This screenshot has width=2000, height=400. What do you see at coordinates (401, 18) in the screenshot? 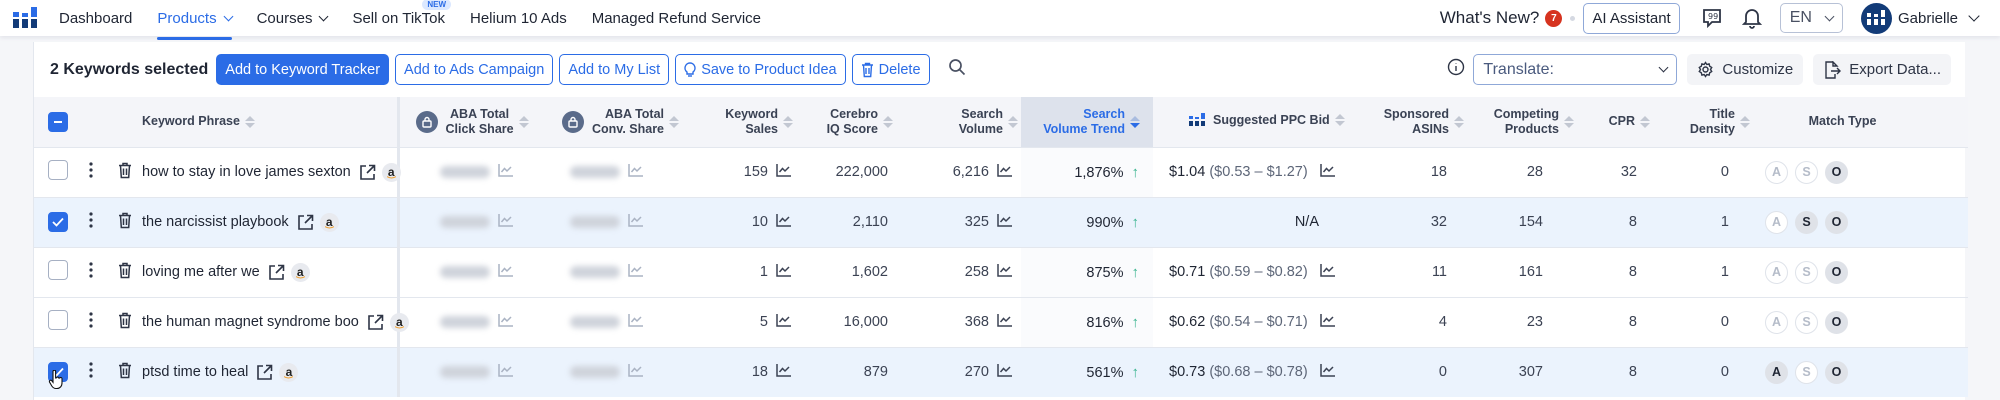
I see `nav-sell-on-tiktok: Sell on TikTok NEW` at bounding box center [401, 18].